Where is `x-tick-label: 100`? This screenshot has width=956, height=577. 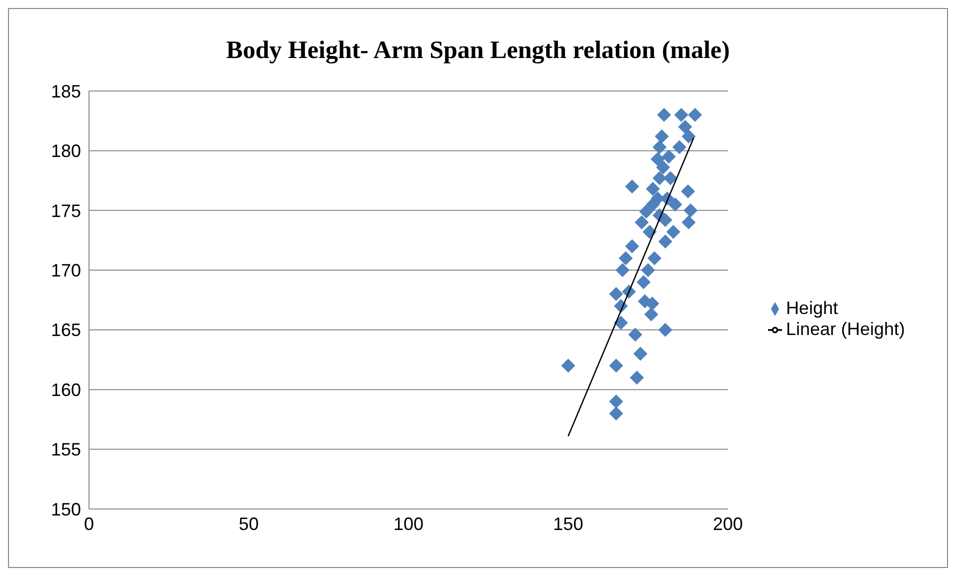
x-tick-label: 100 is located at coordinates (408, 524).